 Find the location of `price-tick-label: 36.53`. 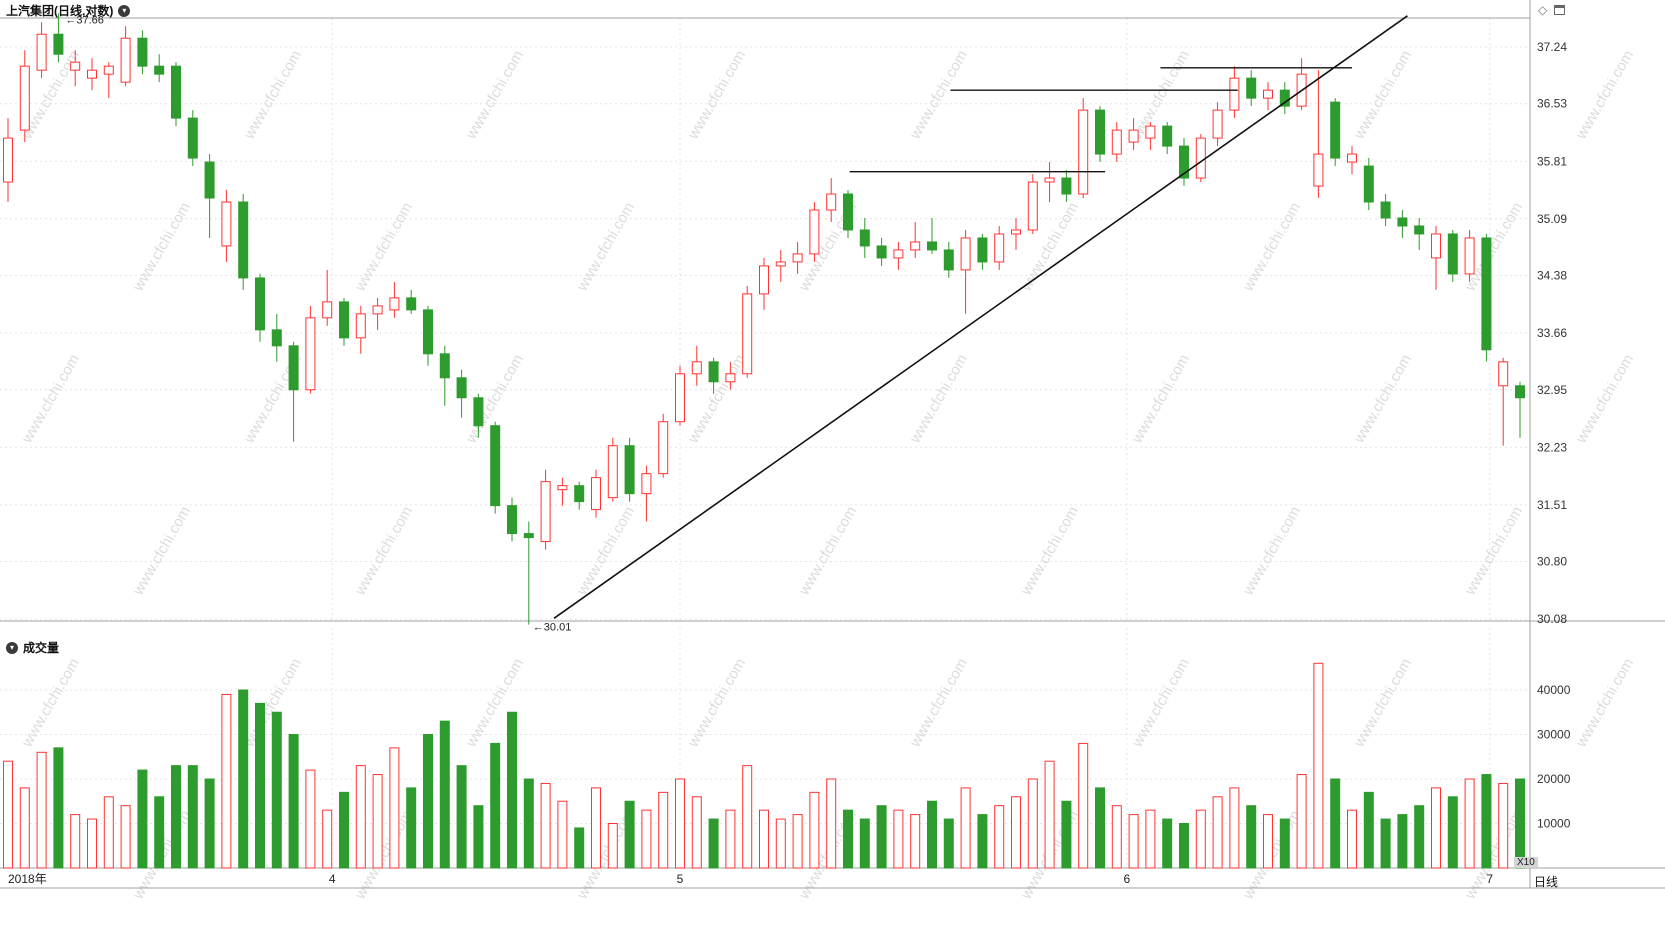

price-tick-label: 36.53 is located at coordinates (1552, 104).